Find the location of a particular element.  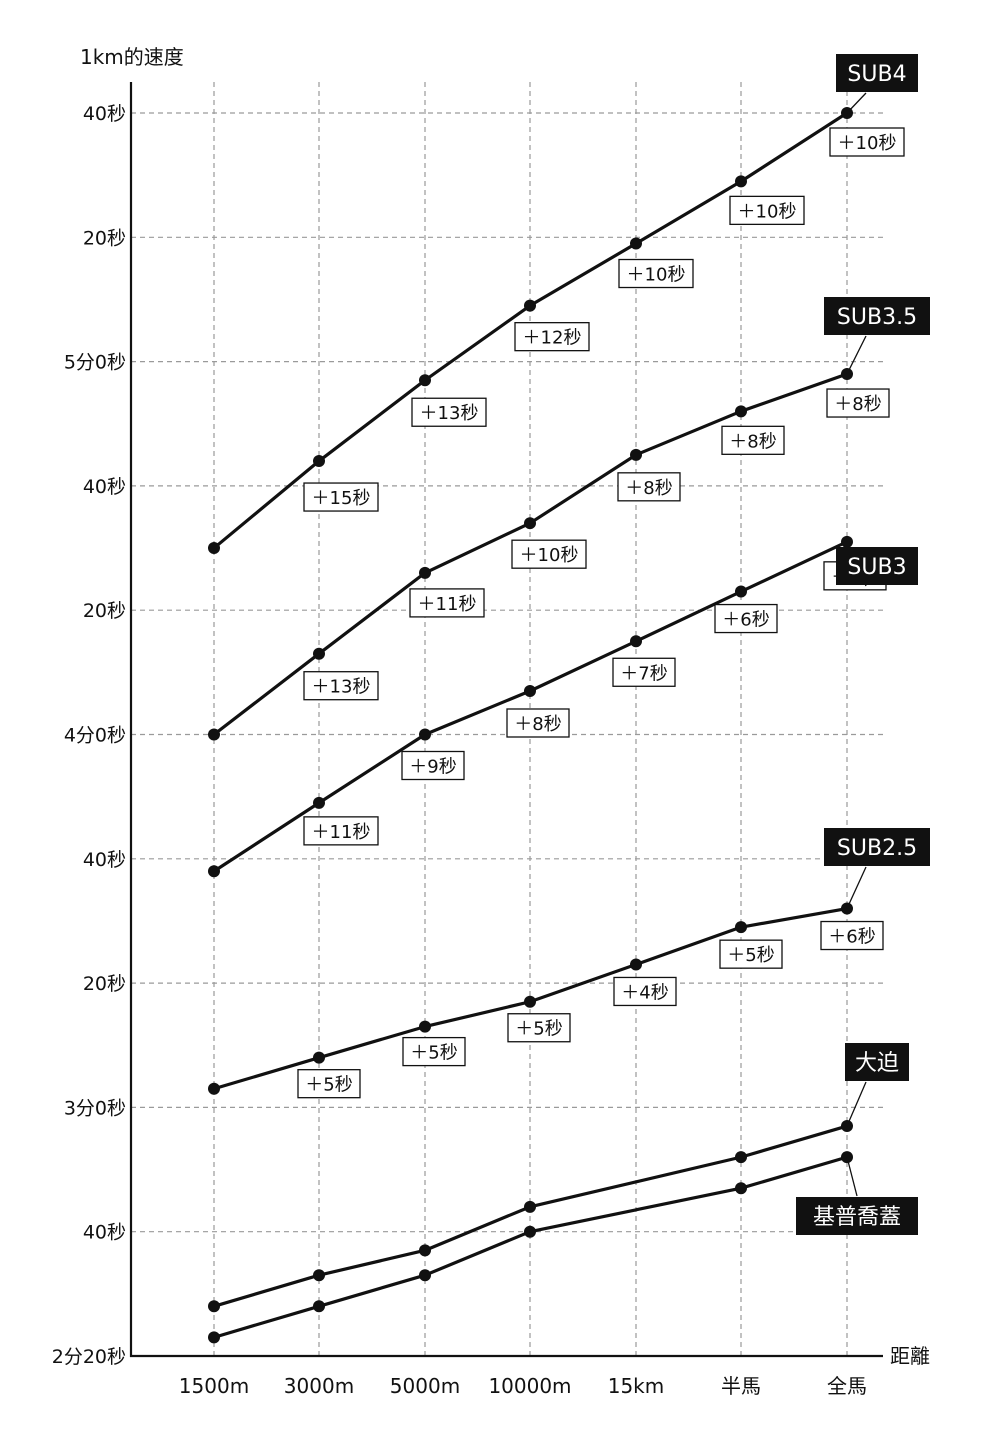

series-tag-label: SUB2.5 is located at coordinates (877, 848).